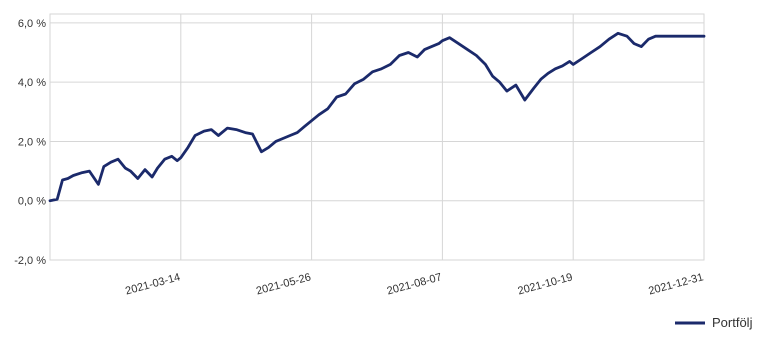  I want to click on y-tick-label: 2,0 %, so click(32, 142).